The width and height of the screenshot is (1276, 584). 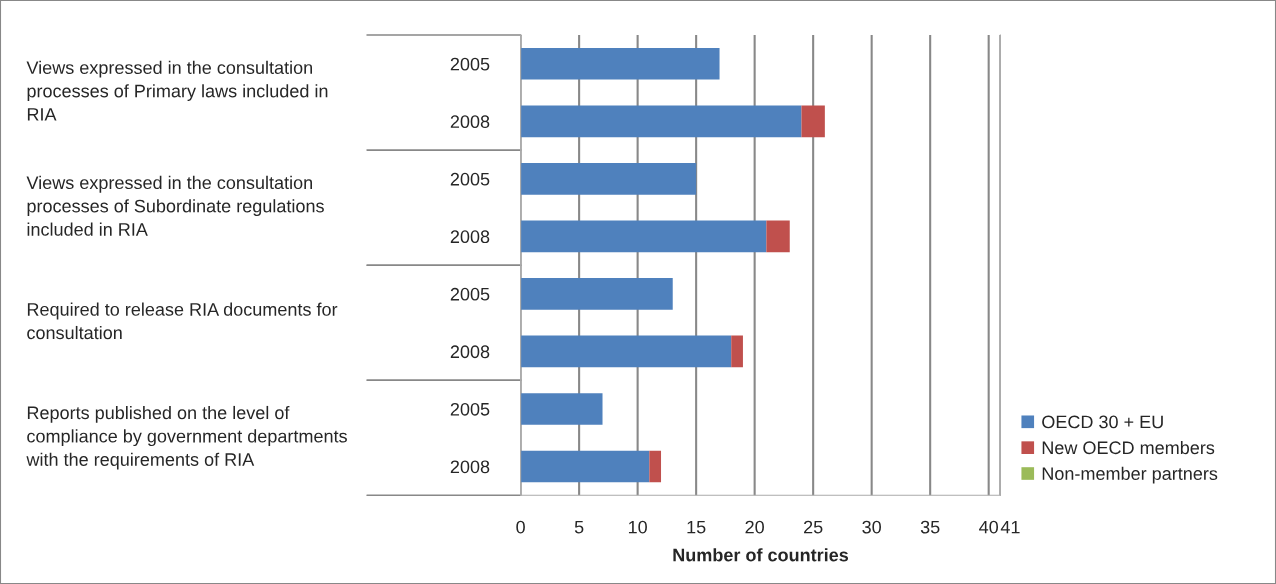 What do you see at coordinates (177, 90) in the screenshot?
I see `text: Views expressed in the consultation processes of Primary laws included in RIA` at bounding box center [177, 90].